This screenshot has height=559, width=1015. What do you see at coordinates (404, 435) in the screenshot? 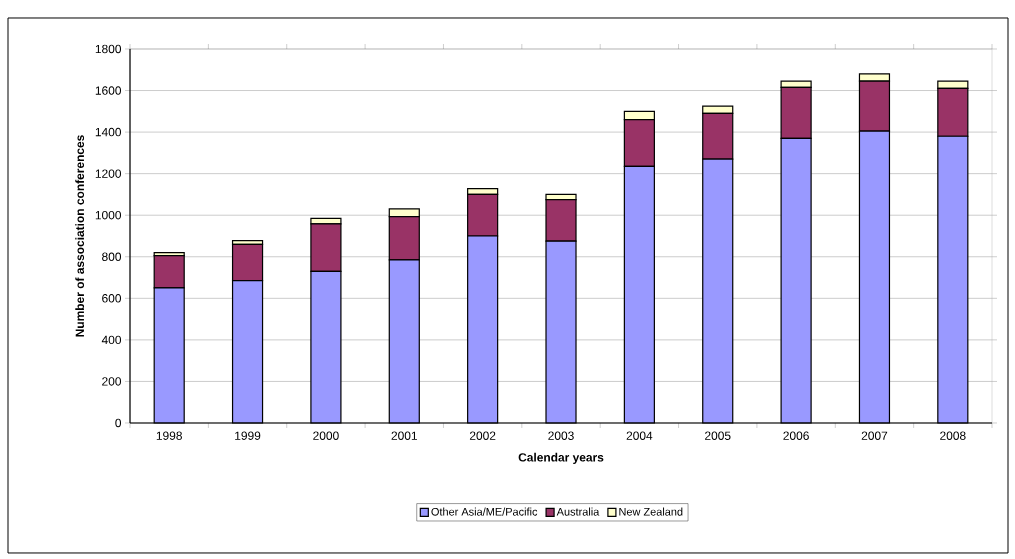
I see `x-tick-label: 2001` at bounding box center [404, 435].